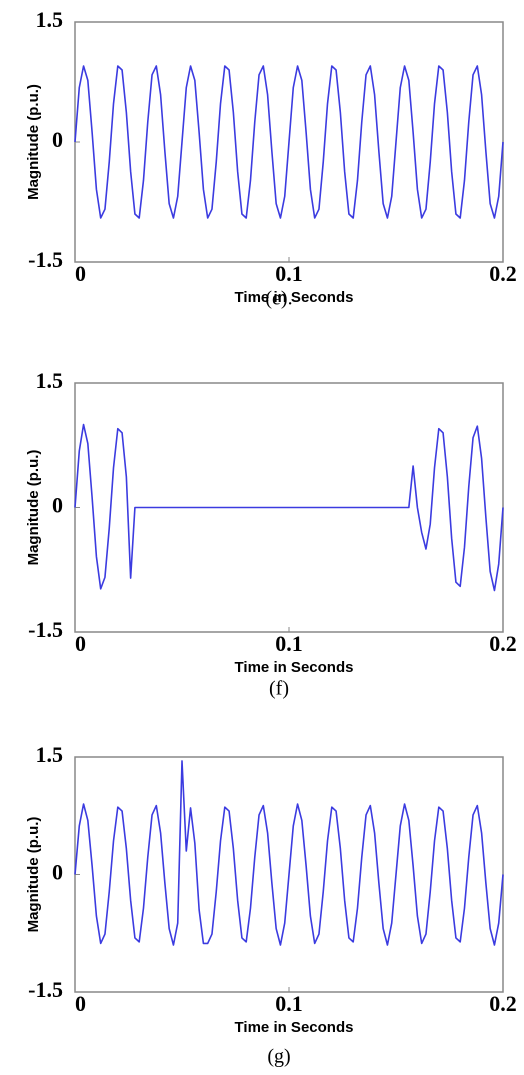 The height and width of the screenshot is (1075, 524). Describe the element at coordinates (279, 689) in the screenshot. I see `caption: (f)` at that location.